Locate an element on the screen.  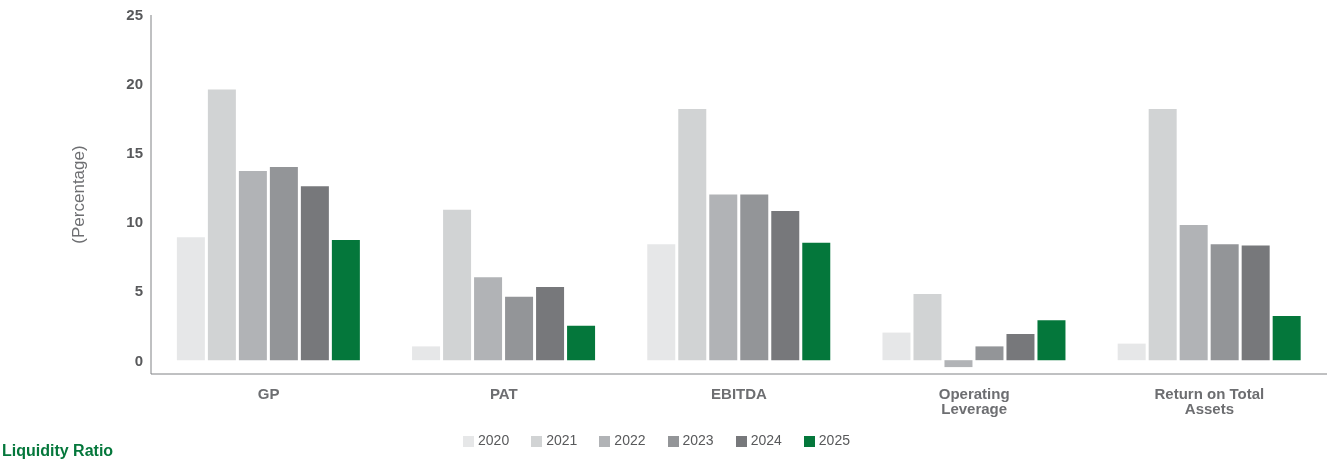
x-tick-label: PAT is located at coordinates (503, 393).